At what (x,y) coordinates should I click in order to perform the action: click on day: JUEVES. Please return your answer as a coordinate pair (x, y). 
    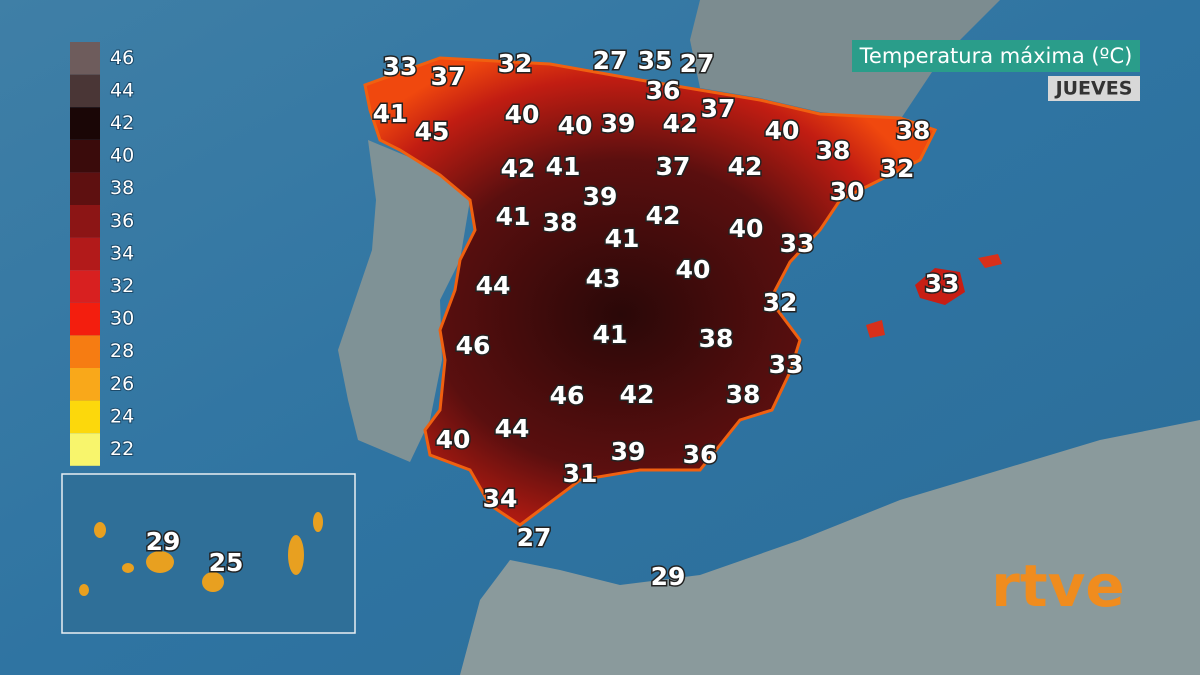
    Looking at the image, I should click on (1093, 89).